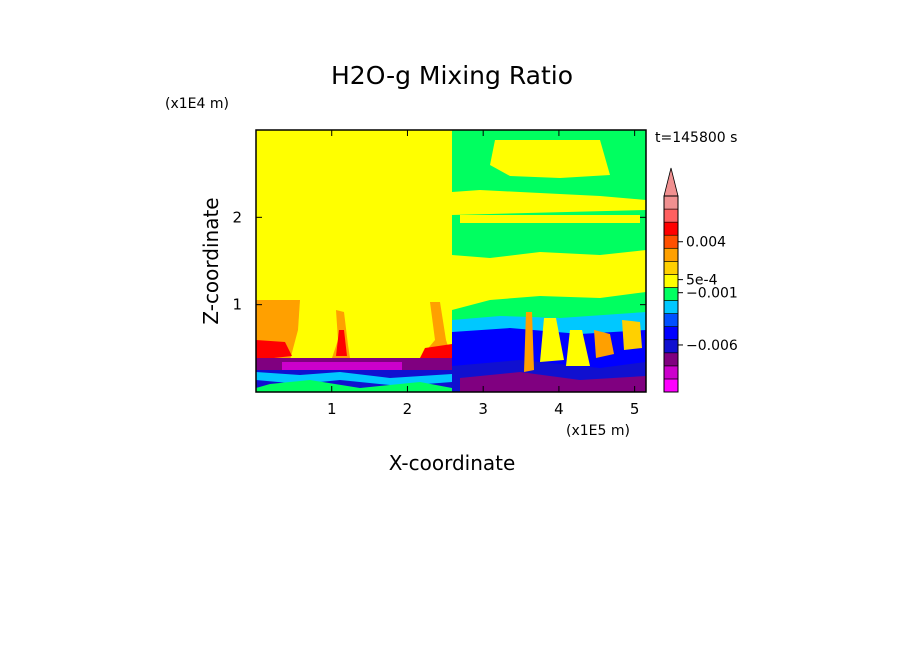  What do you see at coordinates (237, 305) in the screenshot?
I see `y-tick-label: 1` at bounding box center [237, 305].